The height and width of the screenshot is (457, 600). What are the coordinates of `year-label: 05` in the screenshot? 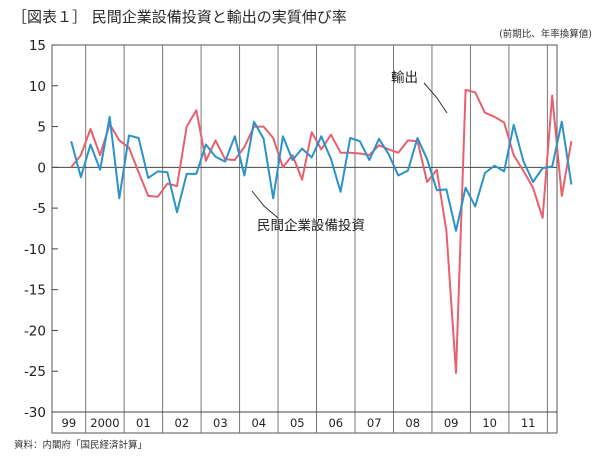 It's located at (297, 423).